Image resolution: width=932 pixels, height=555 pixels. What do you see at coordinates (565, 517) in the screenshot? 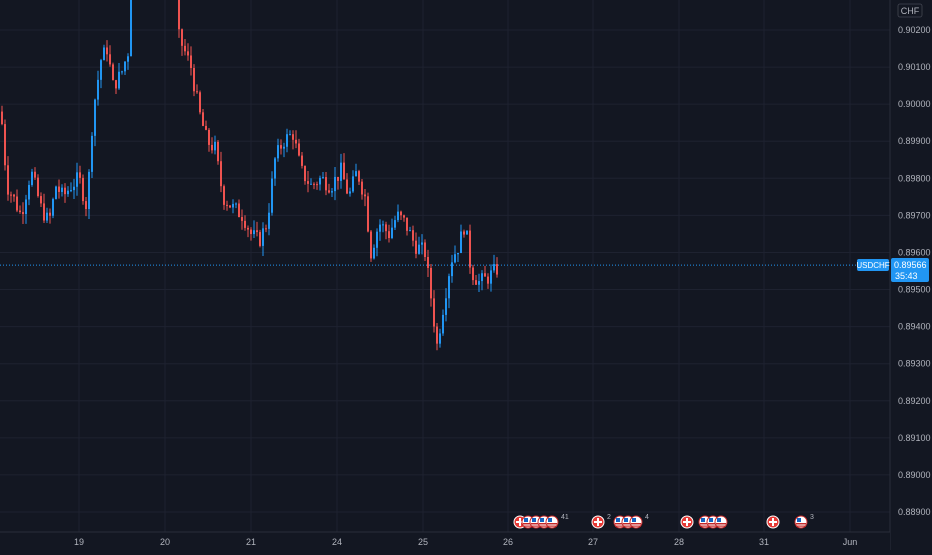
I see `event-count-badge: 41` at bounding box center [565, 517].